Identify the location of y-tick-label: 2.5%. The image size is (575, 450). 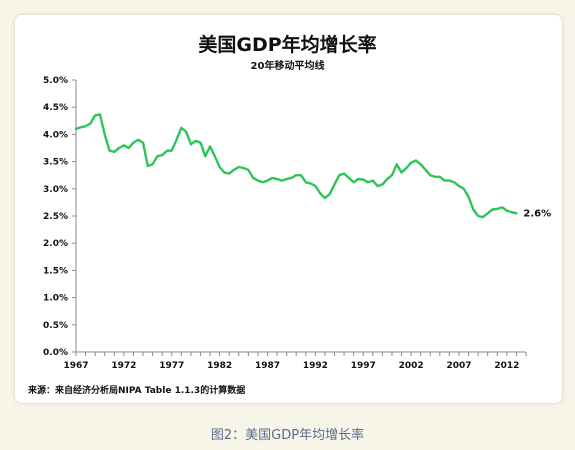
(55, 217).